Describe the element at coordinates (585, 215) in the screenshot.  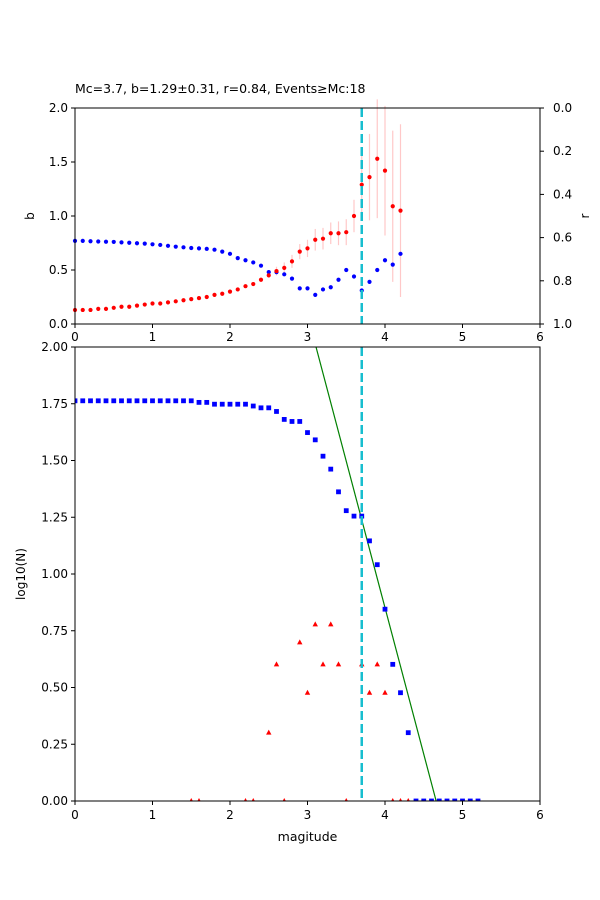
I see `top-right-axis-label: r` at that location.